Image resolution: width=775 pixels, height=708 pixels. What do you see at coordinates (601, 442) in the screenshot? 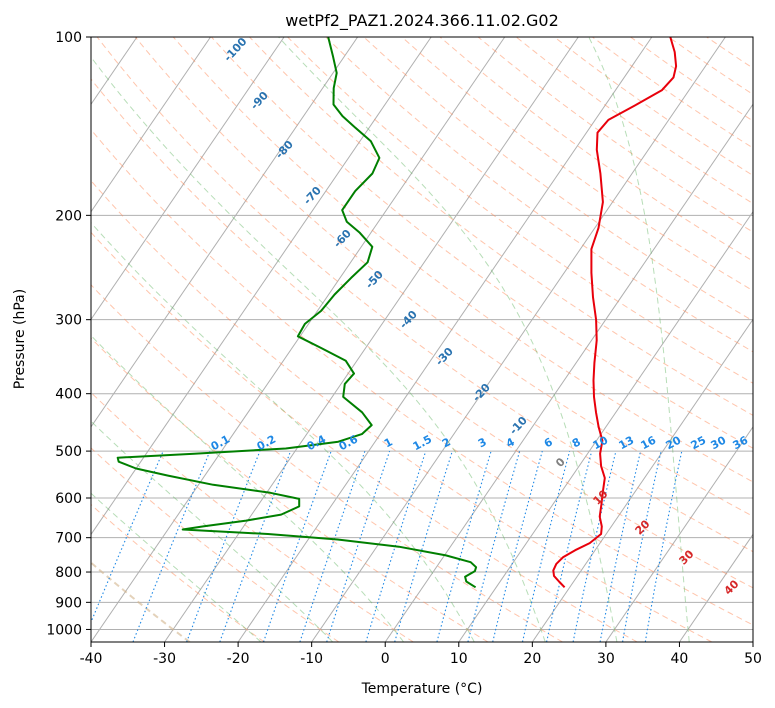
I see `mixing-ratio-label: 10` at bounding box center [601, 442].